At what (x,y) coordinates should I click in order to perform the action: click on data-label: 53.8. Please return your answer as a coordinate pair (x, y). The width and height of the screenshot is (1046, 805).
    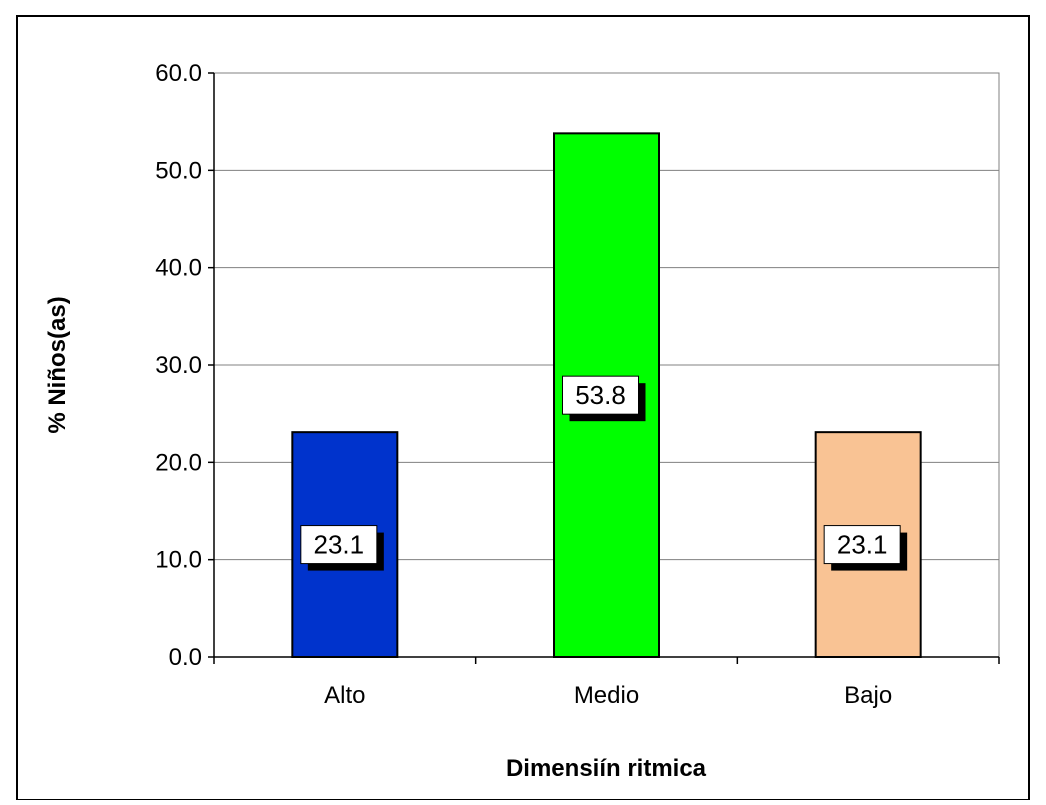
    Looking at the image, I should click on (600, 395).